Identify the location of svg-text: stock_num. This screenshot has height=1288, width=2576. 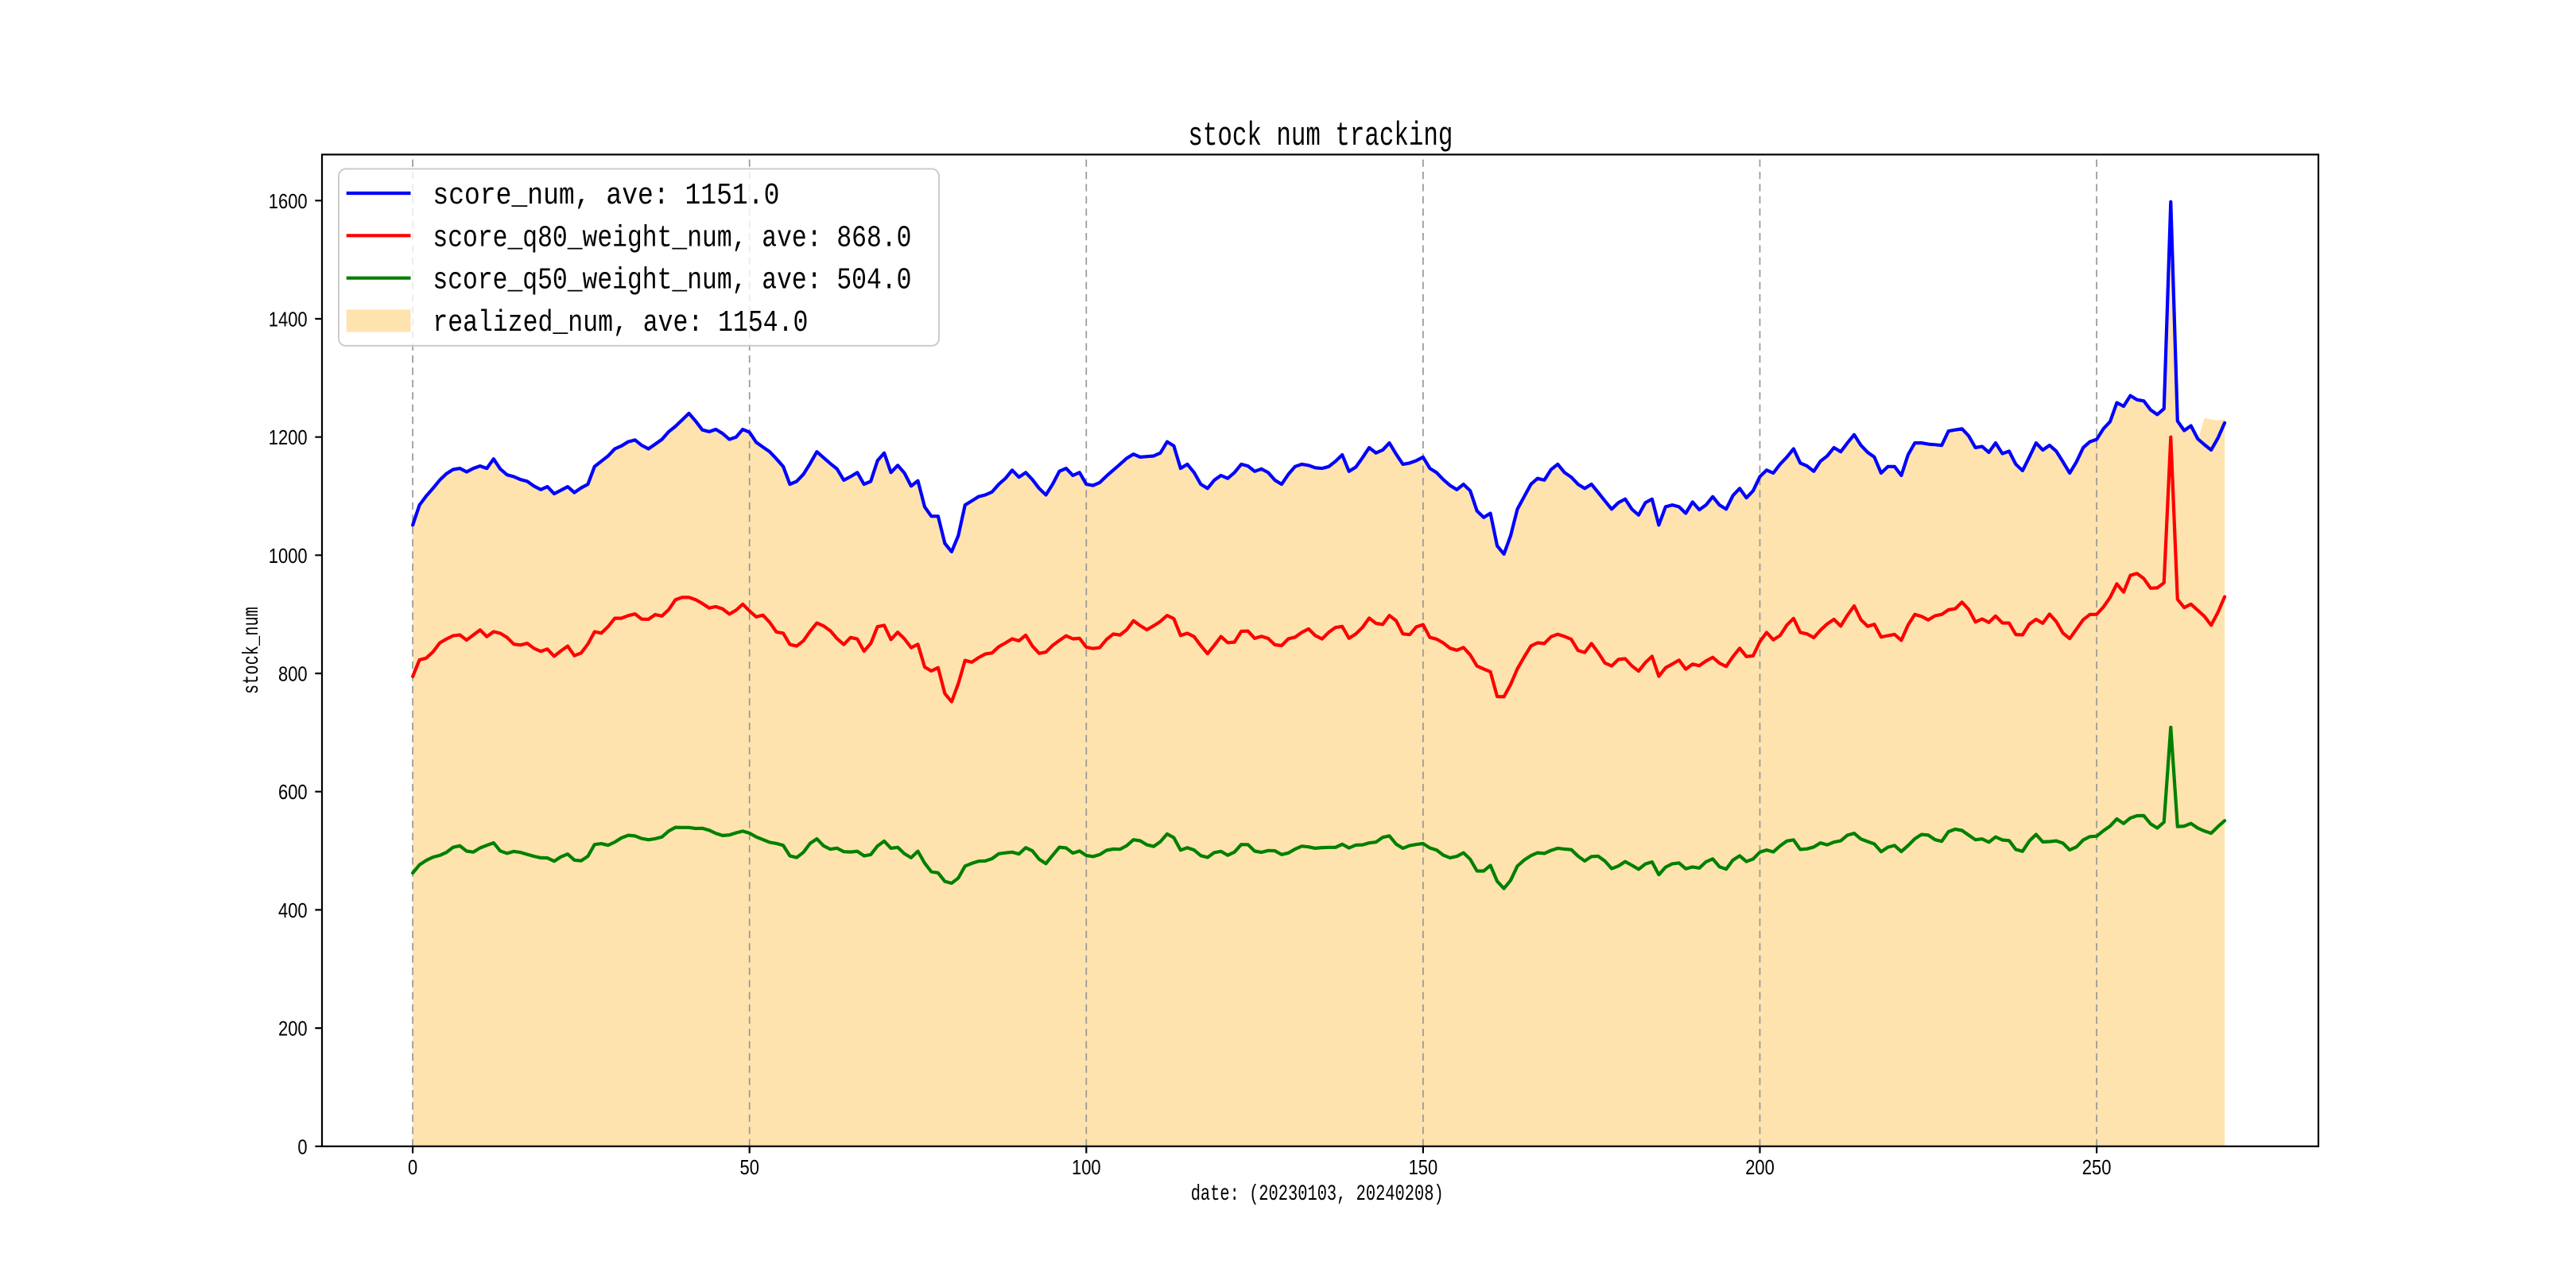
(252, 650).